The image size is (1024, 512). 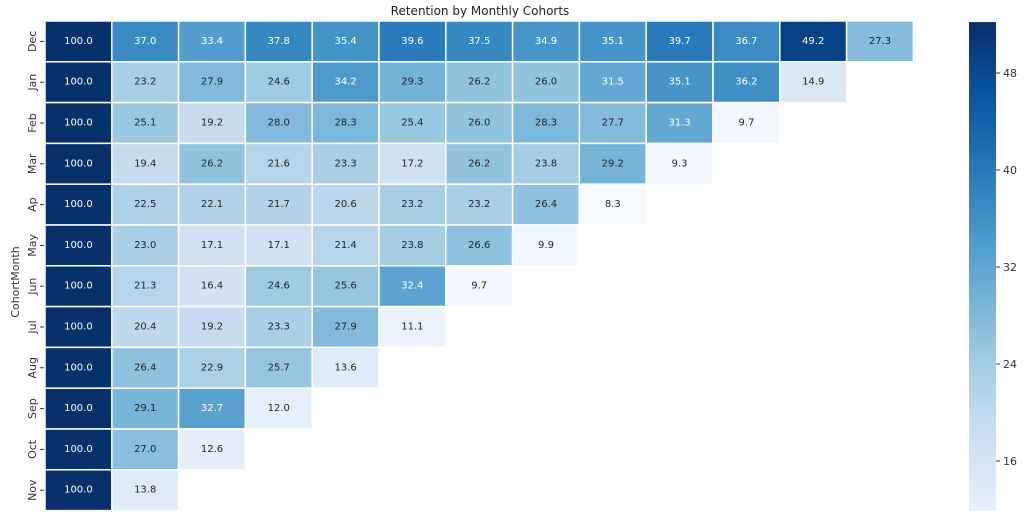 I want to click on cell-value-label: 31.3, so click(x=679, y=123).